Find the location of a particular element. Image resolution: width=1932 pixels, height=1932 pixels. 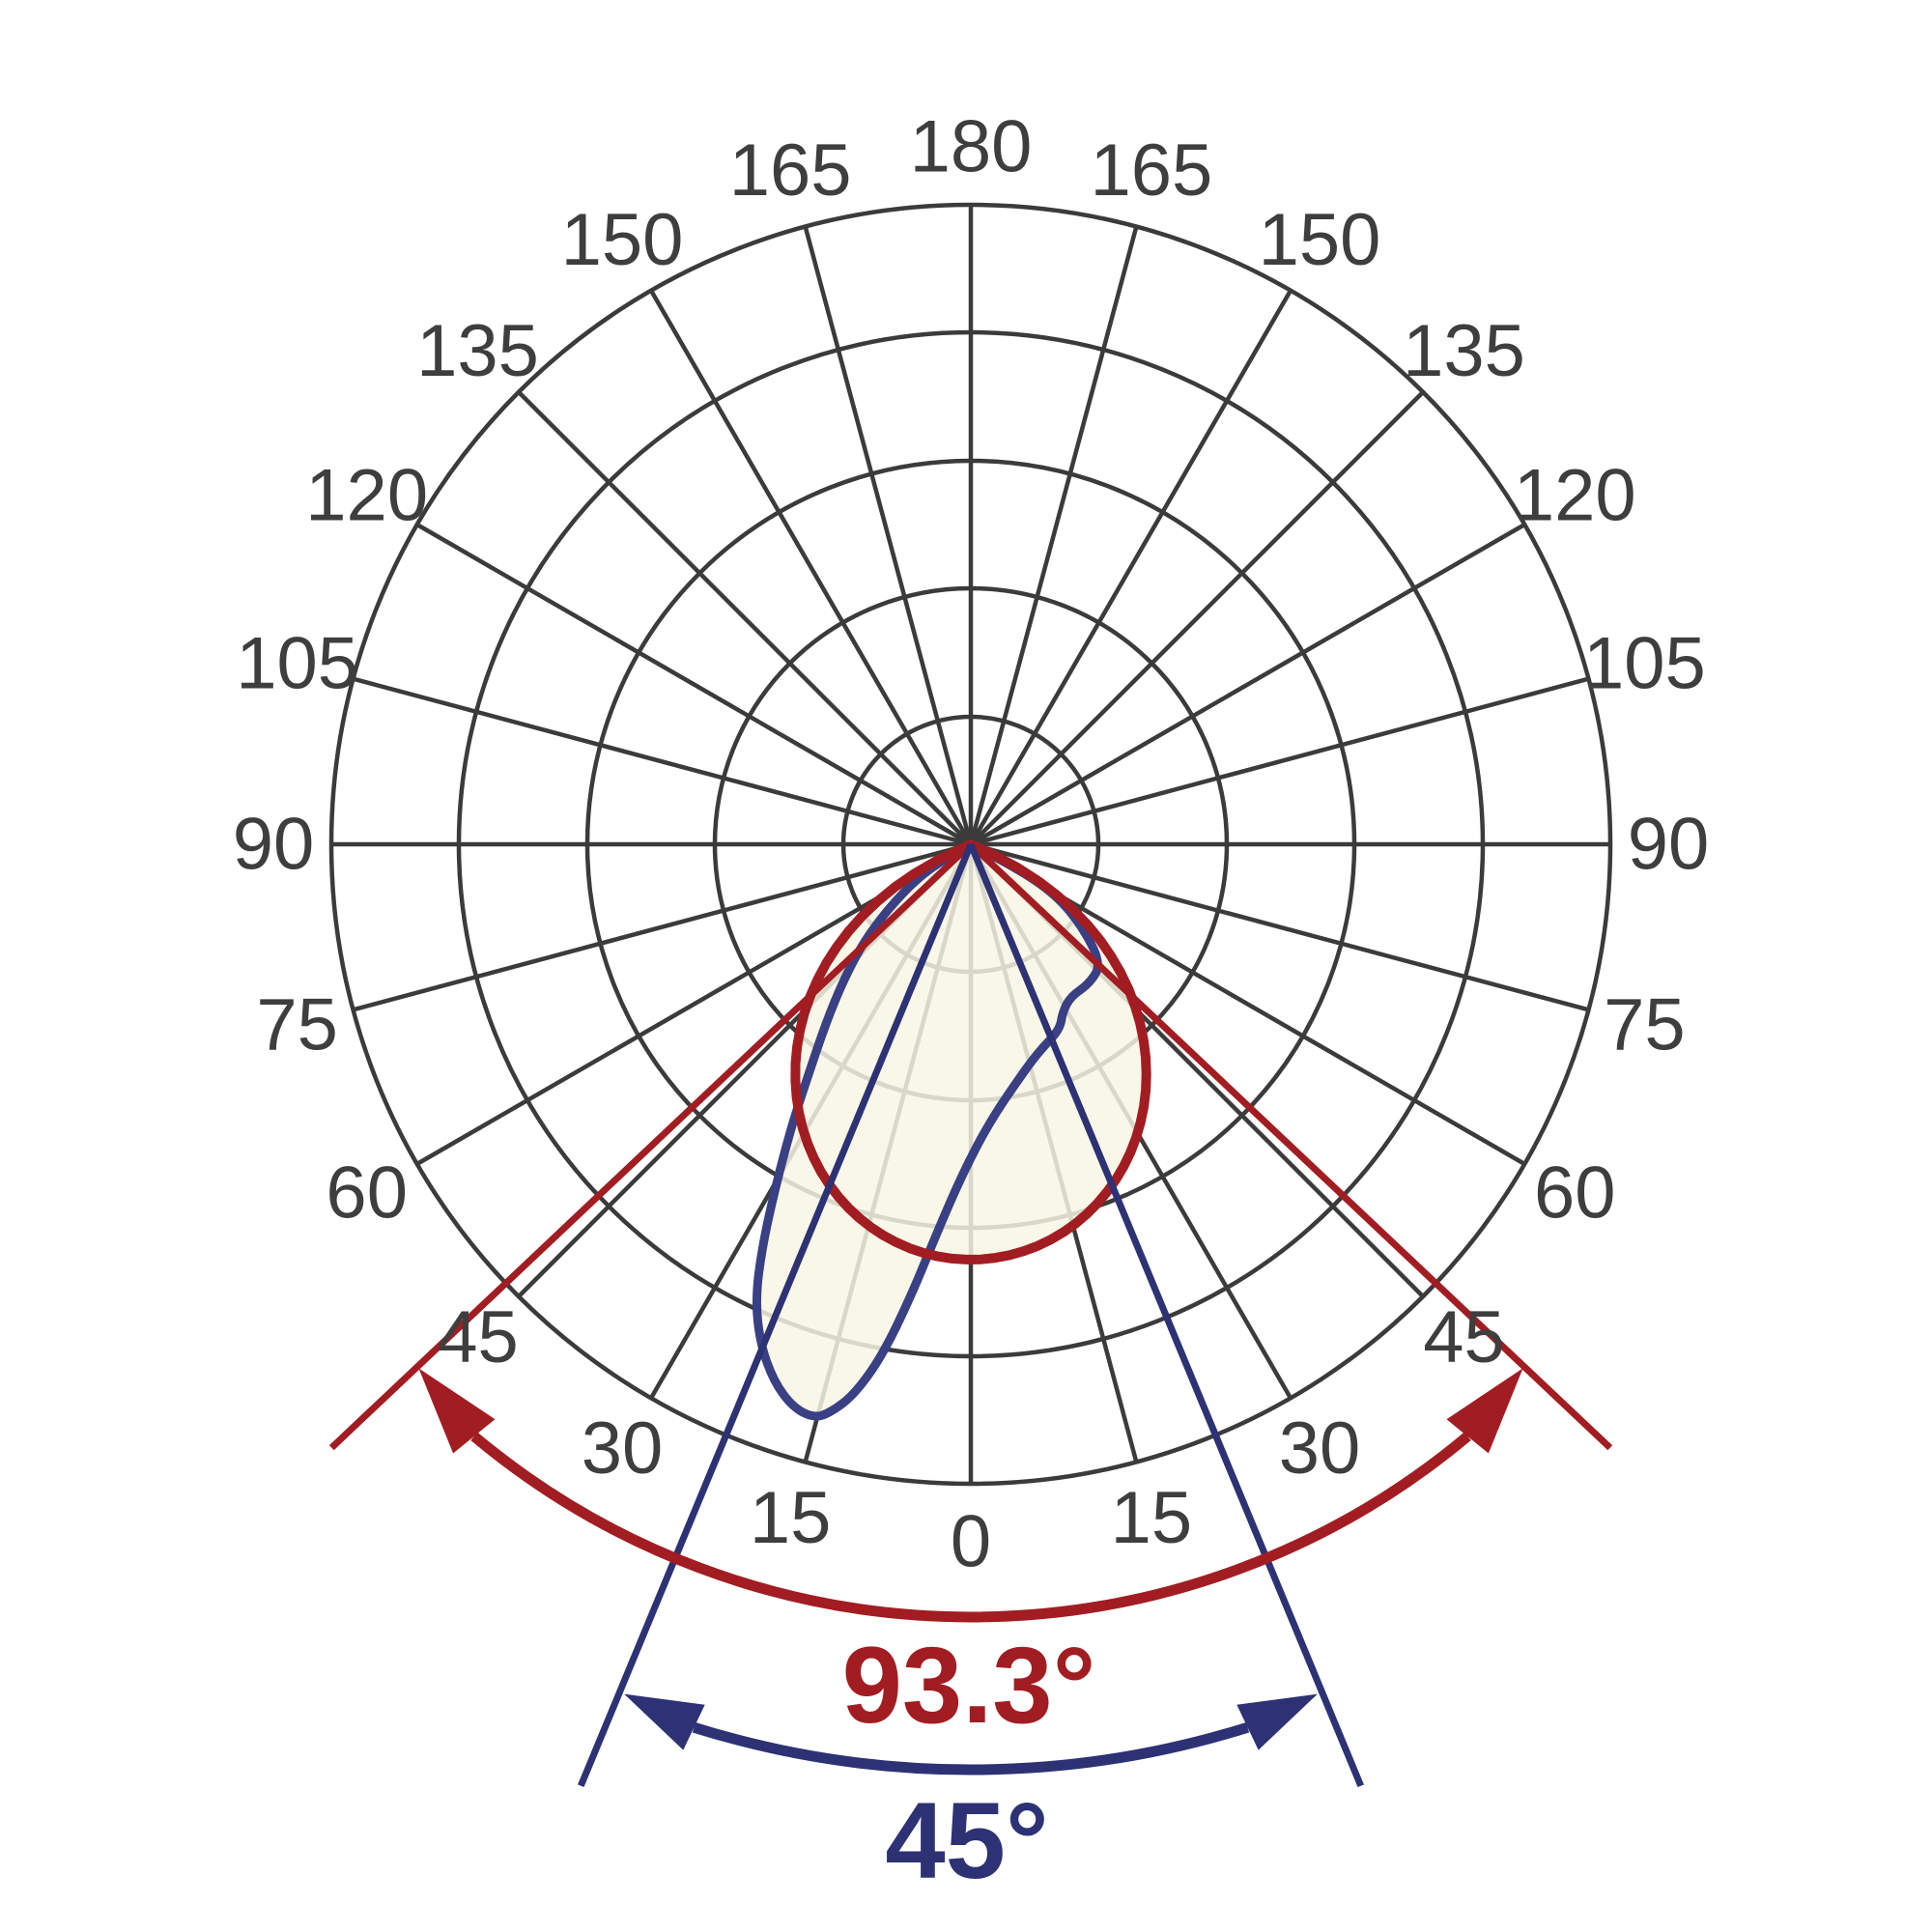

narrow-beam-angle-arc is located at coordinates (971, 1748).